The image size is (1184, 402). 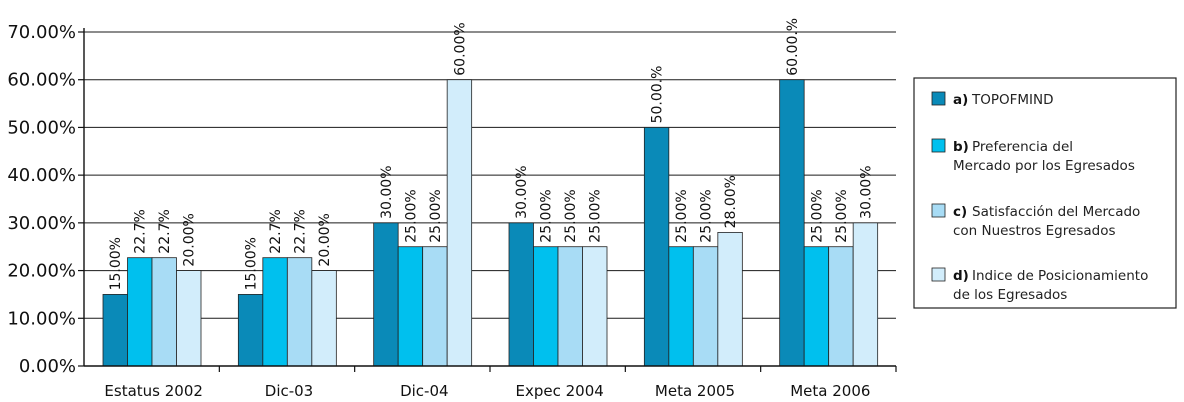 What do you see at coordinates (41, 318) in the screenshot?
I see `y-tick-label: 10.00%` at bounding box center [41, 318].